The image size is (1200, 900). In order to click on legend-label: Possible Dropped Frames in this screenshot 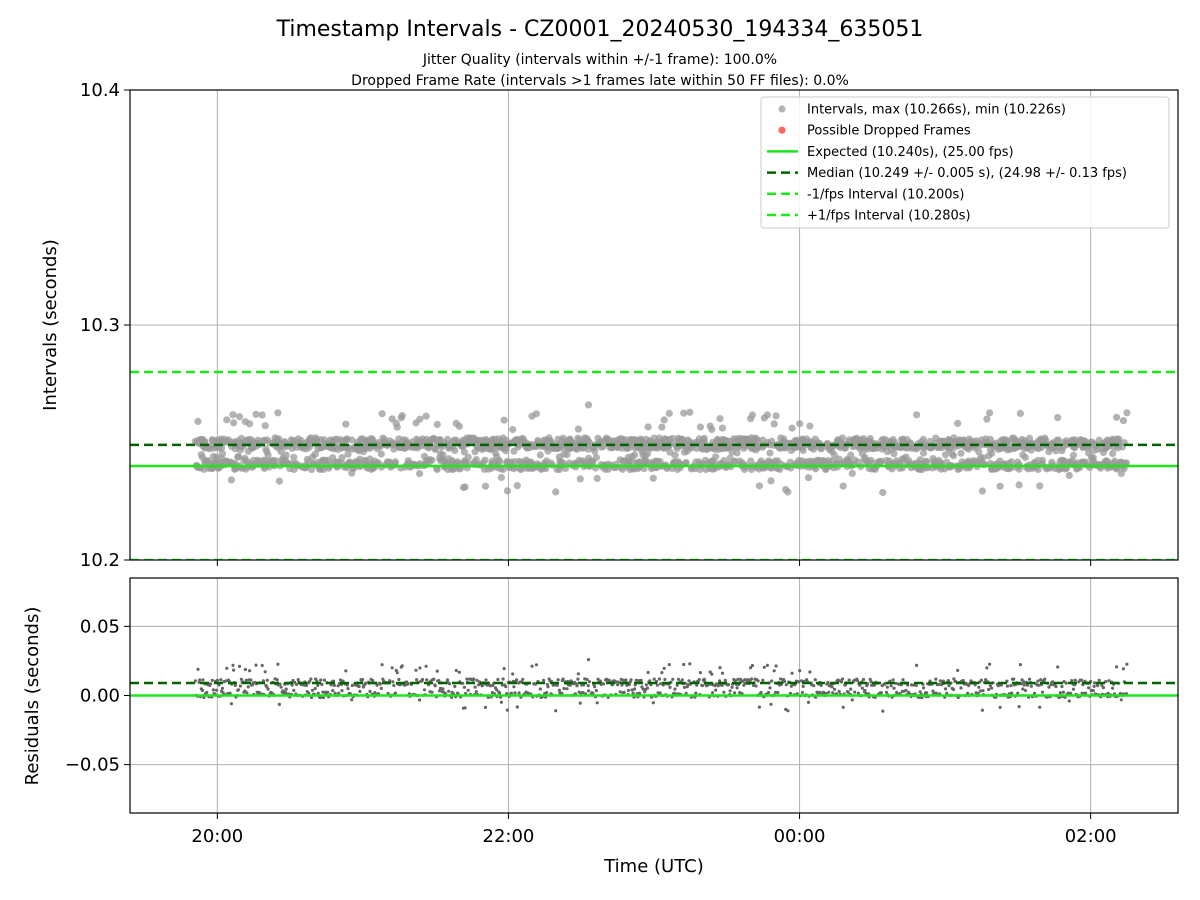, I will do `click(889, 131)`.